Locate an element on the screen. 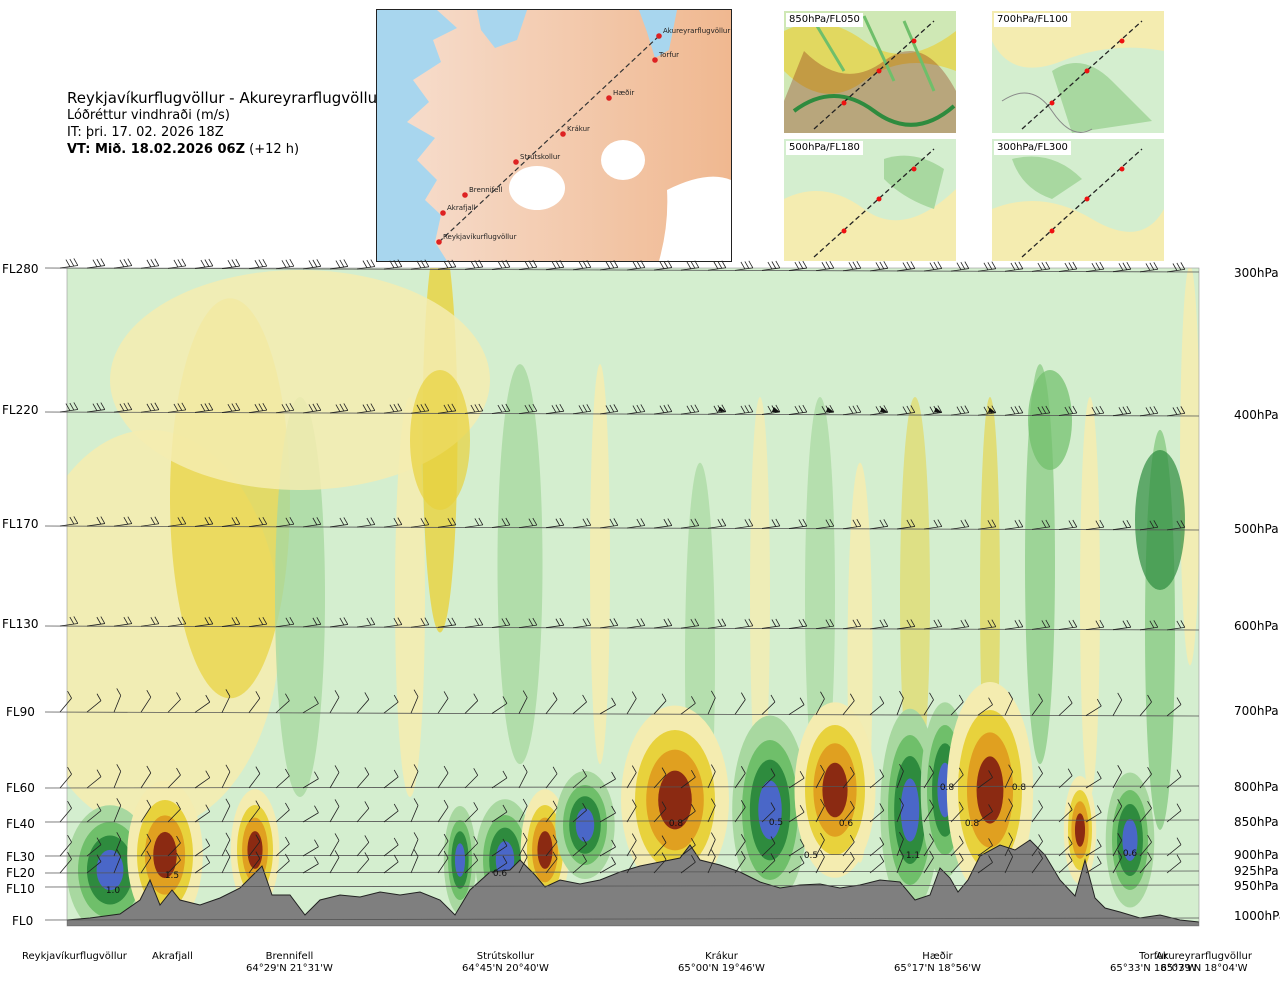  pressure-level-line is located at coordinates (622, 886).